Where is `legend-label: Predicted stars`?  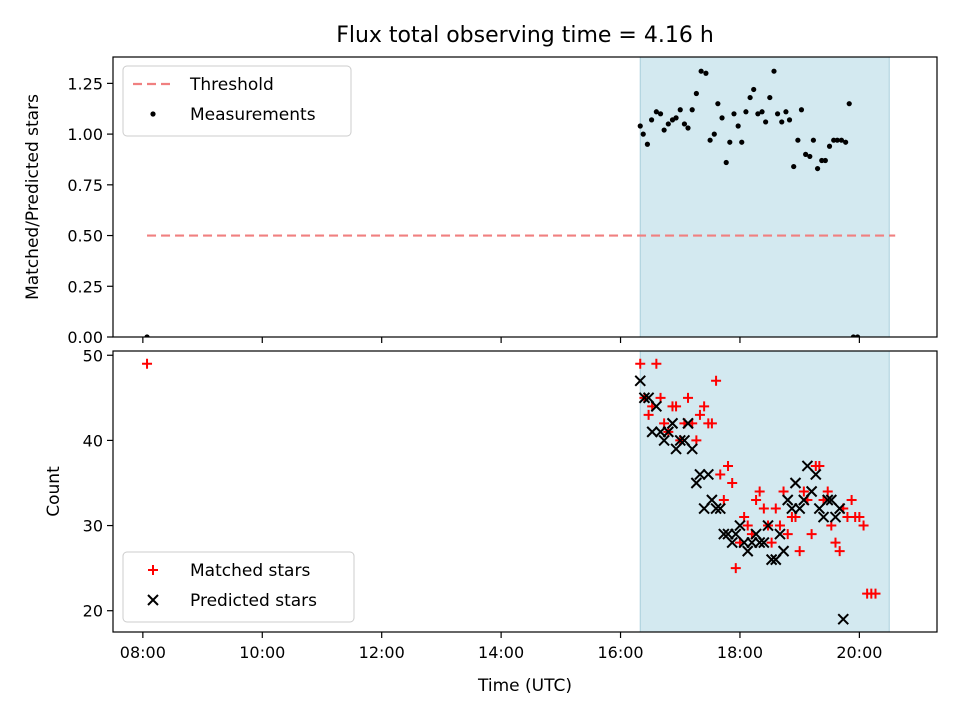
legend-label: Predicted stars is located at coordinates (253, 601).